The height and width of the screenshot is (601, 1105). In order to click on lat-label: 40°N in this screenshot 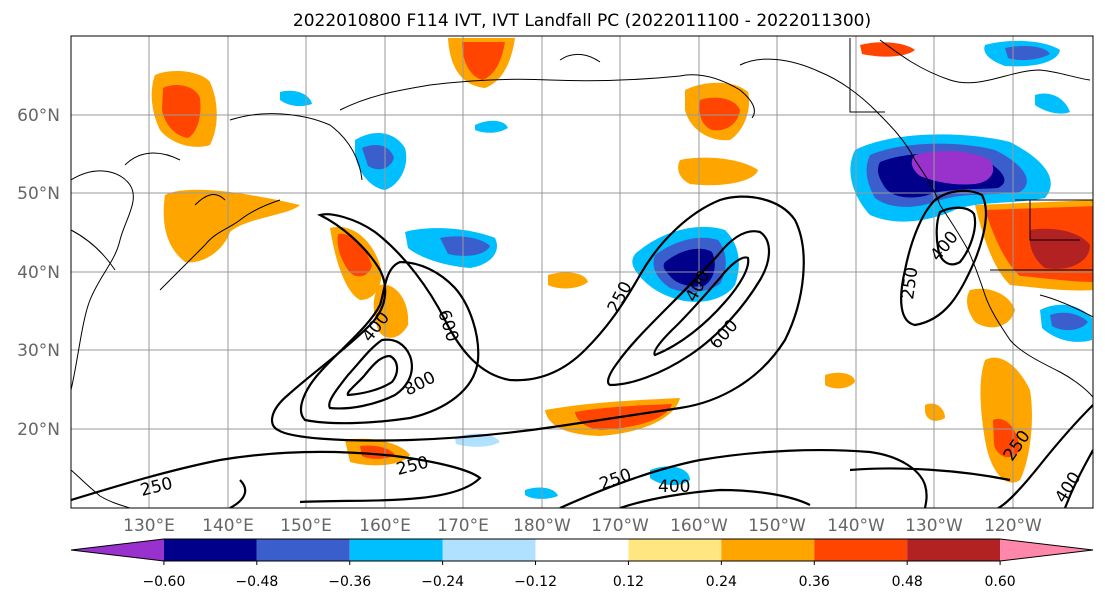, I will do `click(38, 273)`.